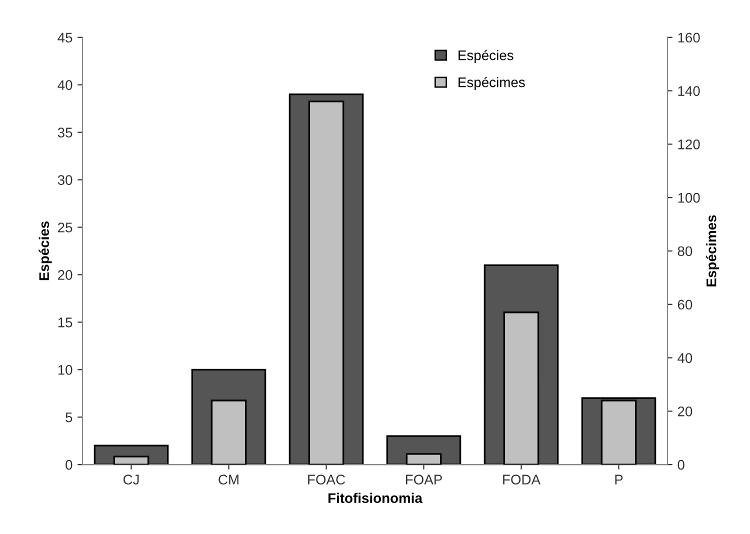  Describe the element at coordinates (689, 197) in the screenshot. I see `y2-tick-label: 100` at that location.